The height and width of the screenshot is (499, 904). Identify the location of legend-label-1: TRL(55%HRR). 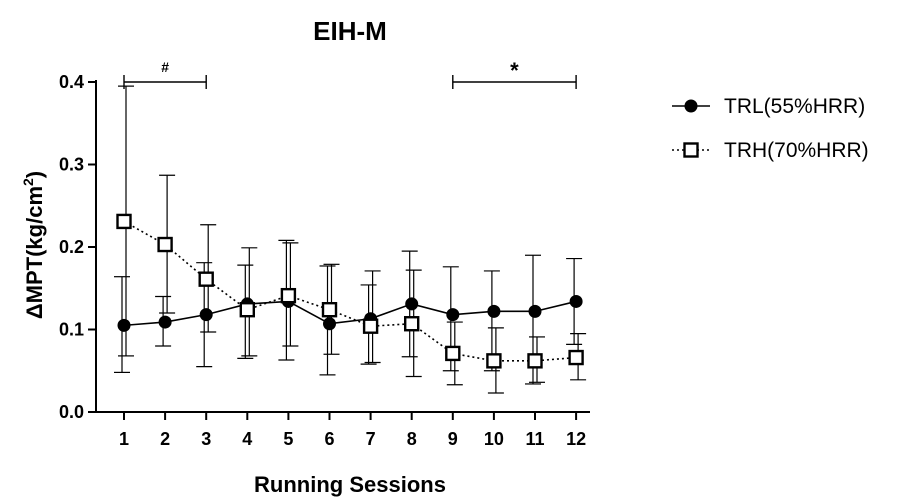
(794, 106).